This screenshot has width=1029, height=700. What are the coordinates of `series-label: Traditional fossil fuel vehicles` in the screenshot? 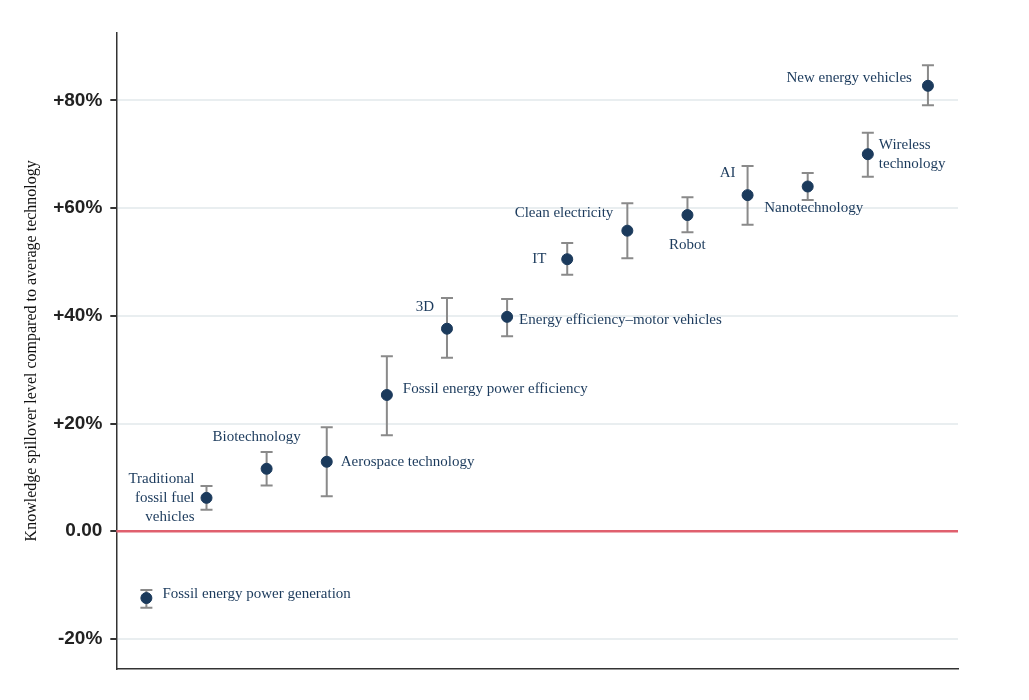 It's located at (161, 496).